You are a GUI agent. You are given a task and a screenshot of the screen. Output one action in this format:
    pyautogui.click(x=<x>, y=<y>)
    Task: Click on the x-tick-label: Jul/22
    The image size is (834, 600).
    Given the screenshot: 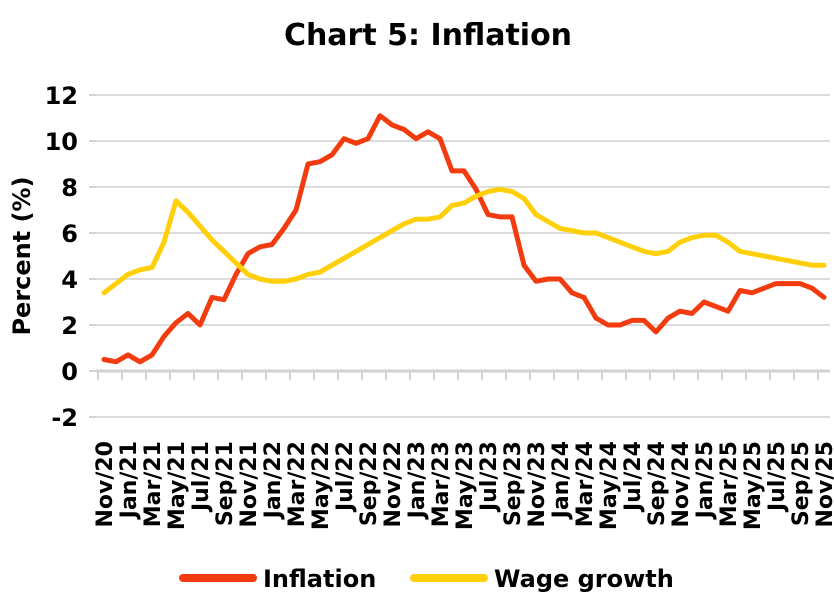 What is the action you would take?
    pyautogui.click(x=345, y=477)
    